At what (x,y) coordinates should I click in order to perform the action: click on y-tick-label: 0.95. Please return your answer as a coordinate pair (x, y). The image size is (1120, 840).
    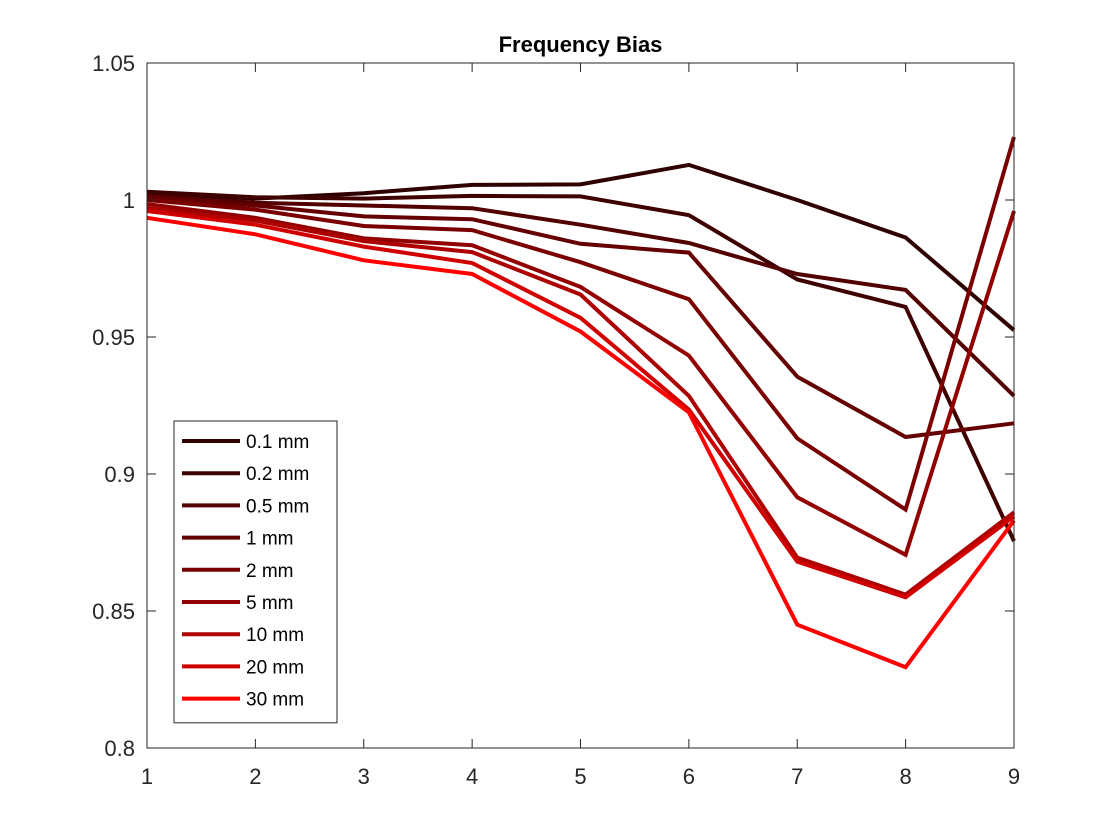
    Looking at the image, I should click on (113, 337).